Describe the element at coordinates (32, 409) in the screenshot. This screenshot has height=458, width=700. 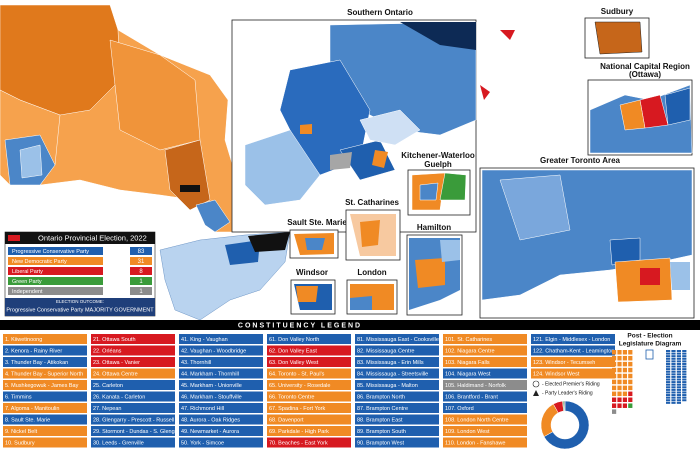
I see `riding-name: 7. Algoma - Manitoulin` at that location.